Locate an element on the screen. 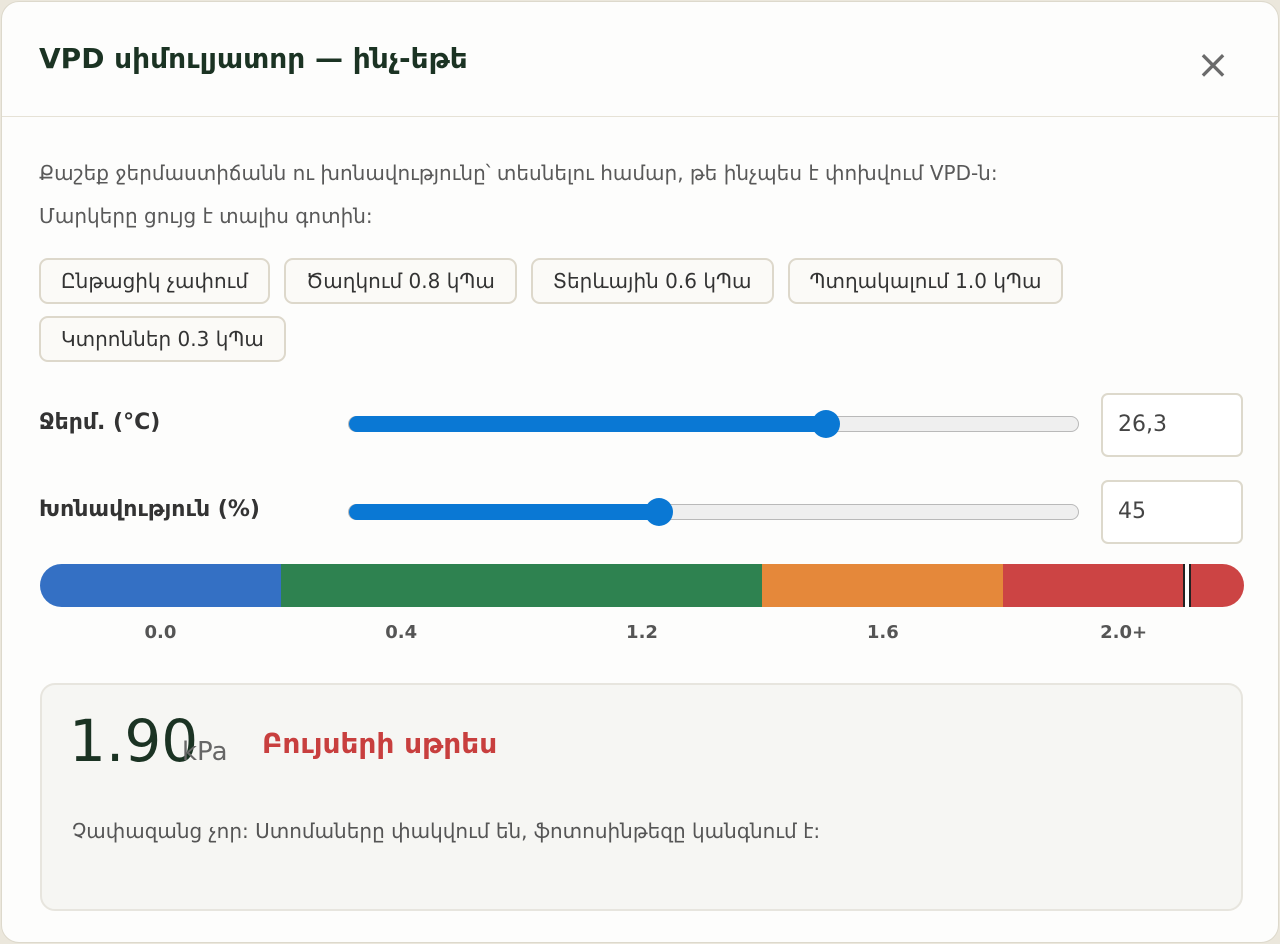  scale-labels: 0.0 0.4 1.2 1.6 2.0+ is located at coordinates (642, 632).